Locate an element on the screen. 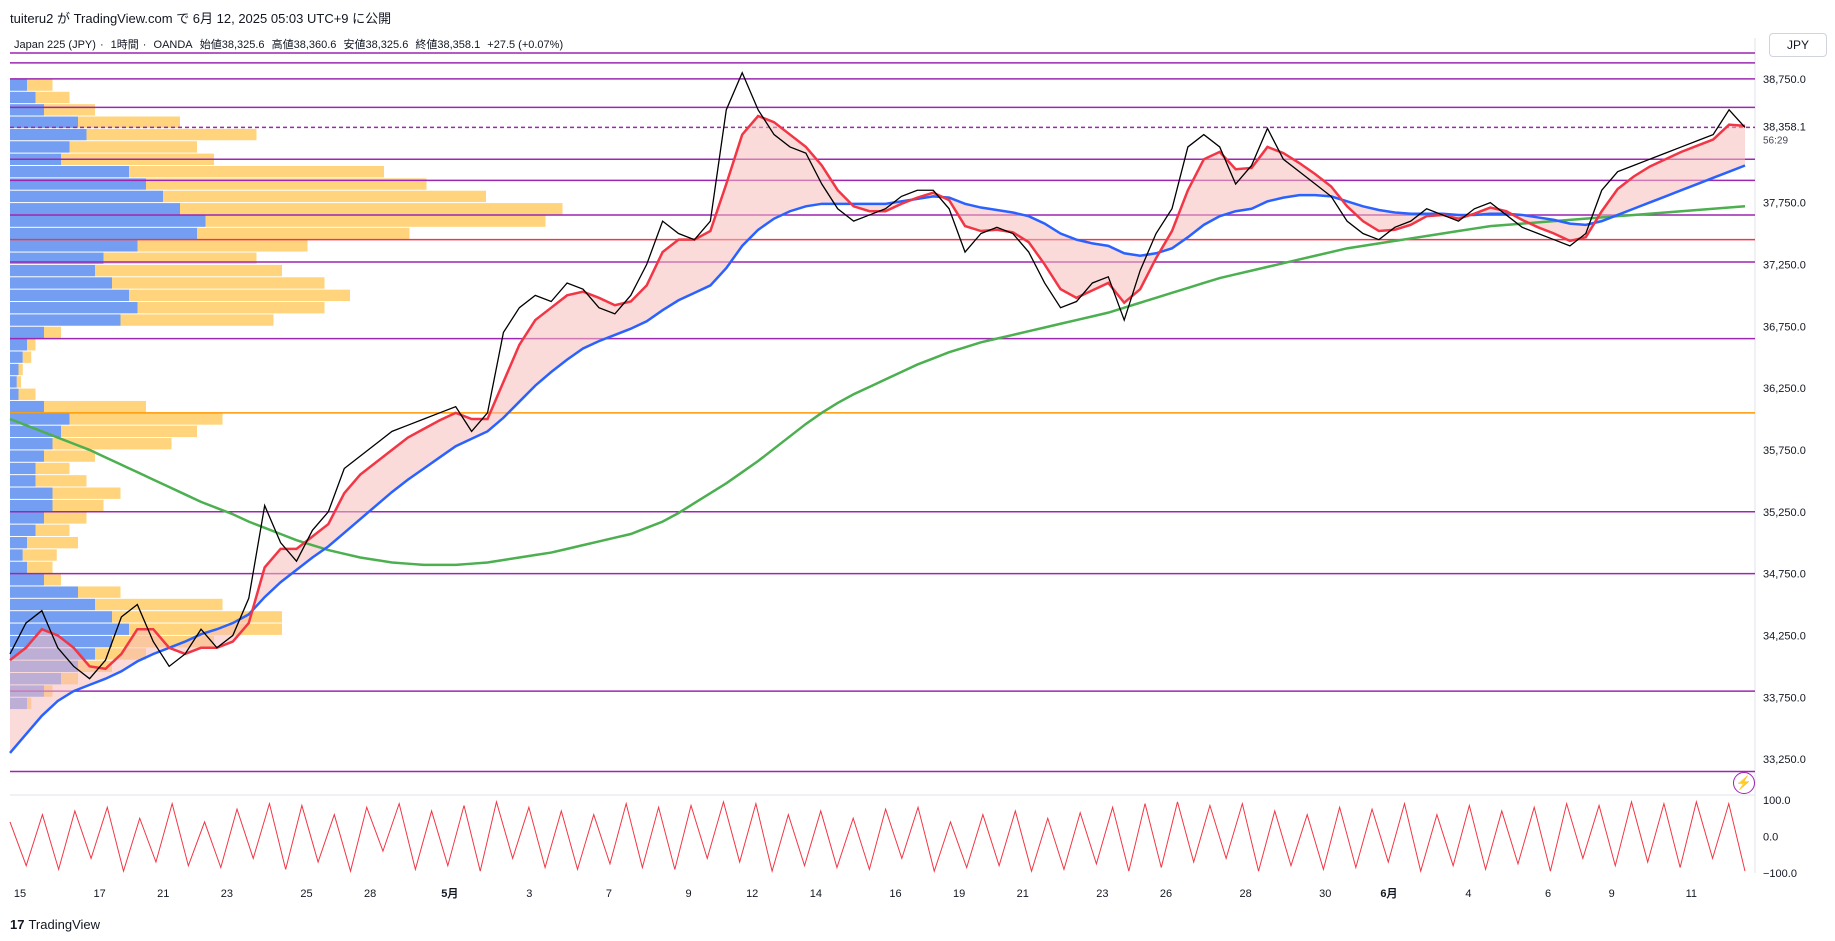 This screenshot has width=1835, height=941. bar-countdown-label: 56:29 is located at coordinates (1775, 140).